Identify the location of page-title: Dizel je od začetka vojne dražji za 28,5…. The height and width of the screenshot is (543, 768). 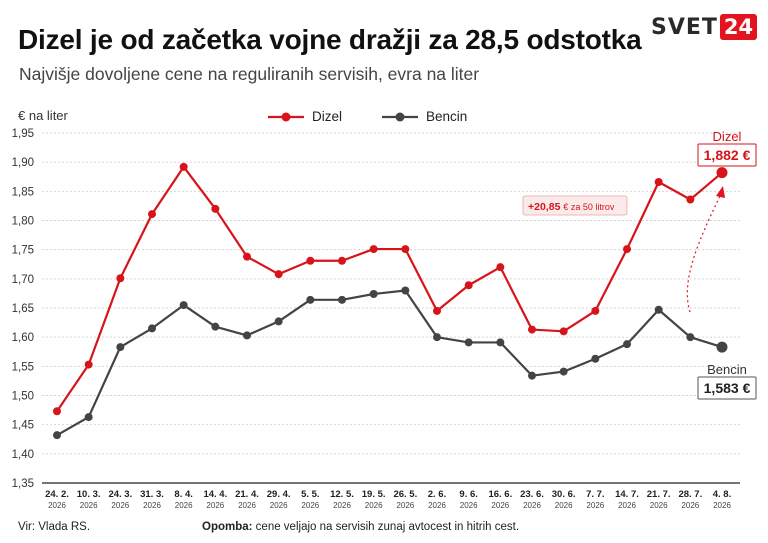
(330, 39).